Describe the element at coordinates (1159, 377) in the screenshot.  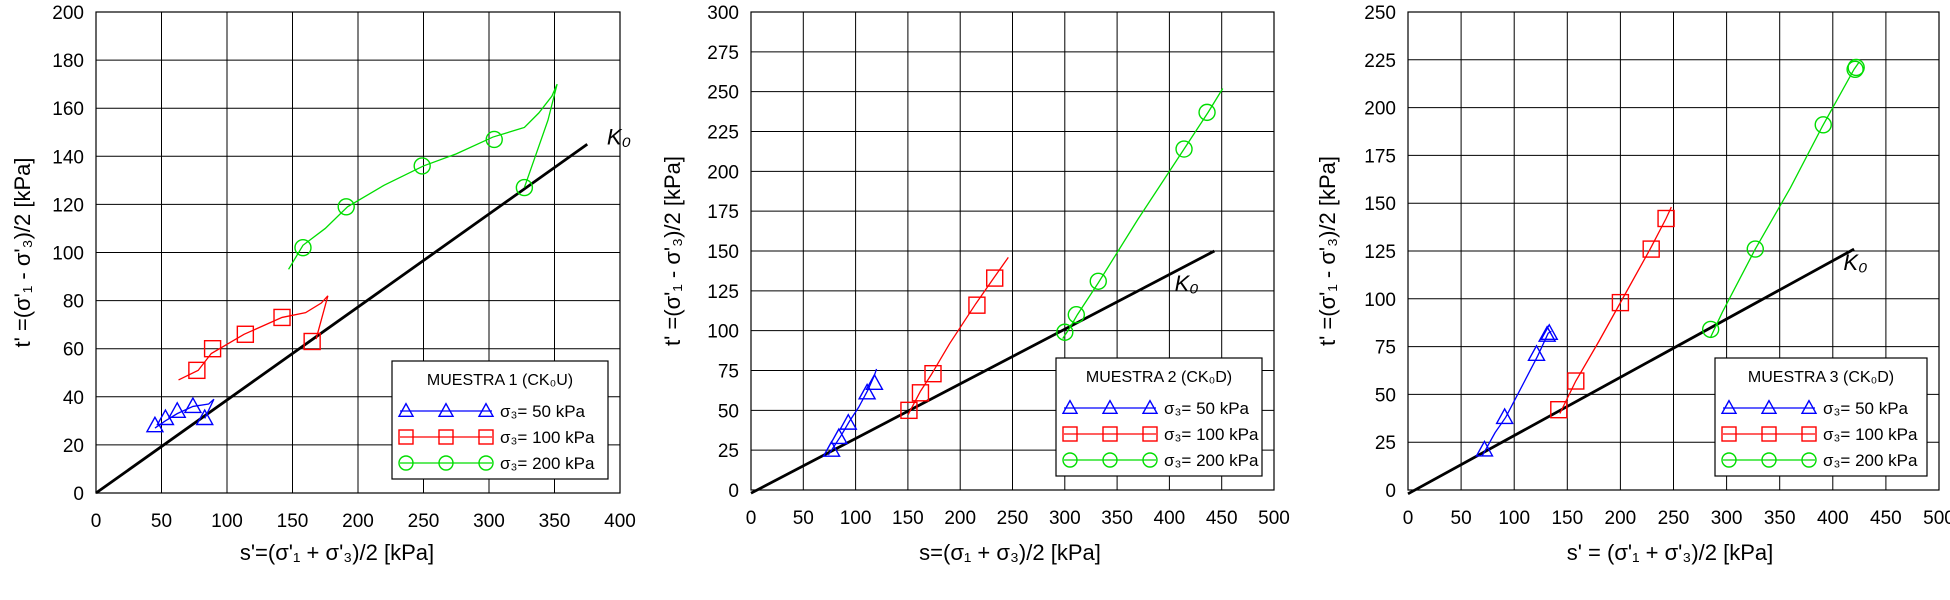
I see `legend-title: MUESTRA 2 (CK₀D)` at that location.